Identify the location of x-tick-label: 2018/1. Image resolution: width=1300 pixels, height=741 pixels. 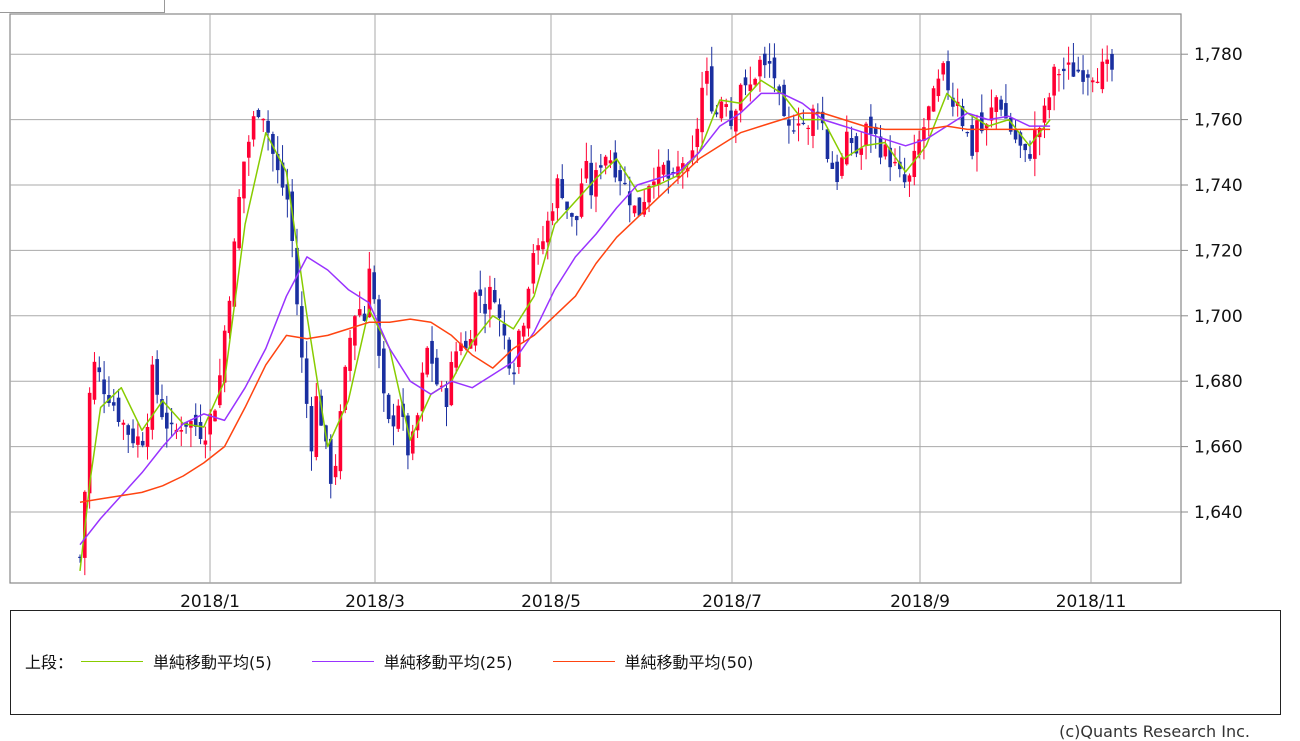
(210, 601).